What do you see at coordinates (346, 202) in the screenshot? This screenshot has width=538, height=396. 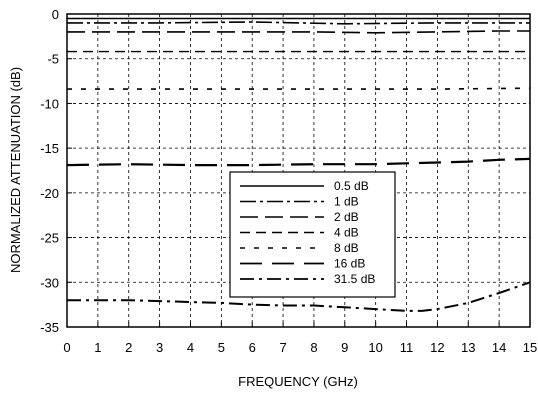 I see `legend-label: 1 dB` at bounding box center [346, 202].